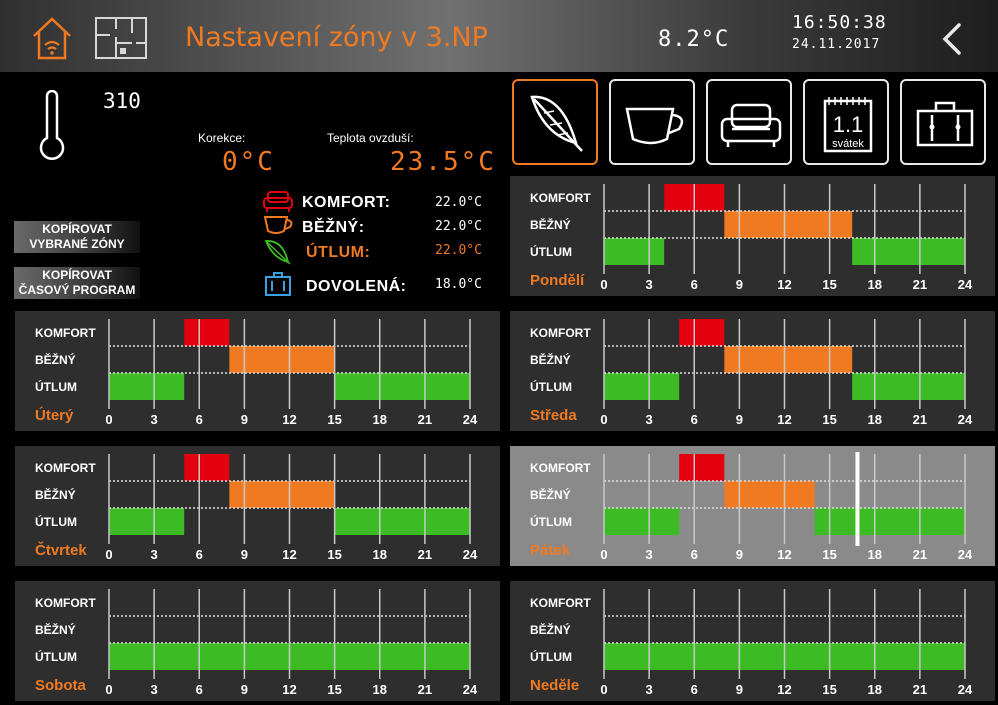  Describe the element at coordinates (52, 40) in the screenshot. I see `home-wifi-icon` at that location.